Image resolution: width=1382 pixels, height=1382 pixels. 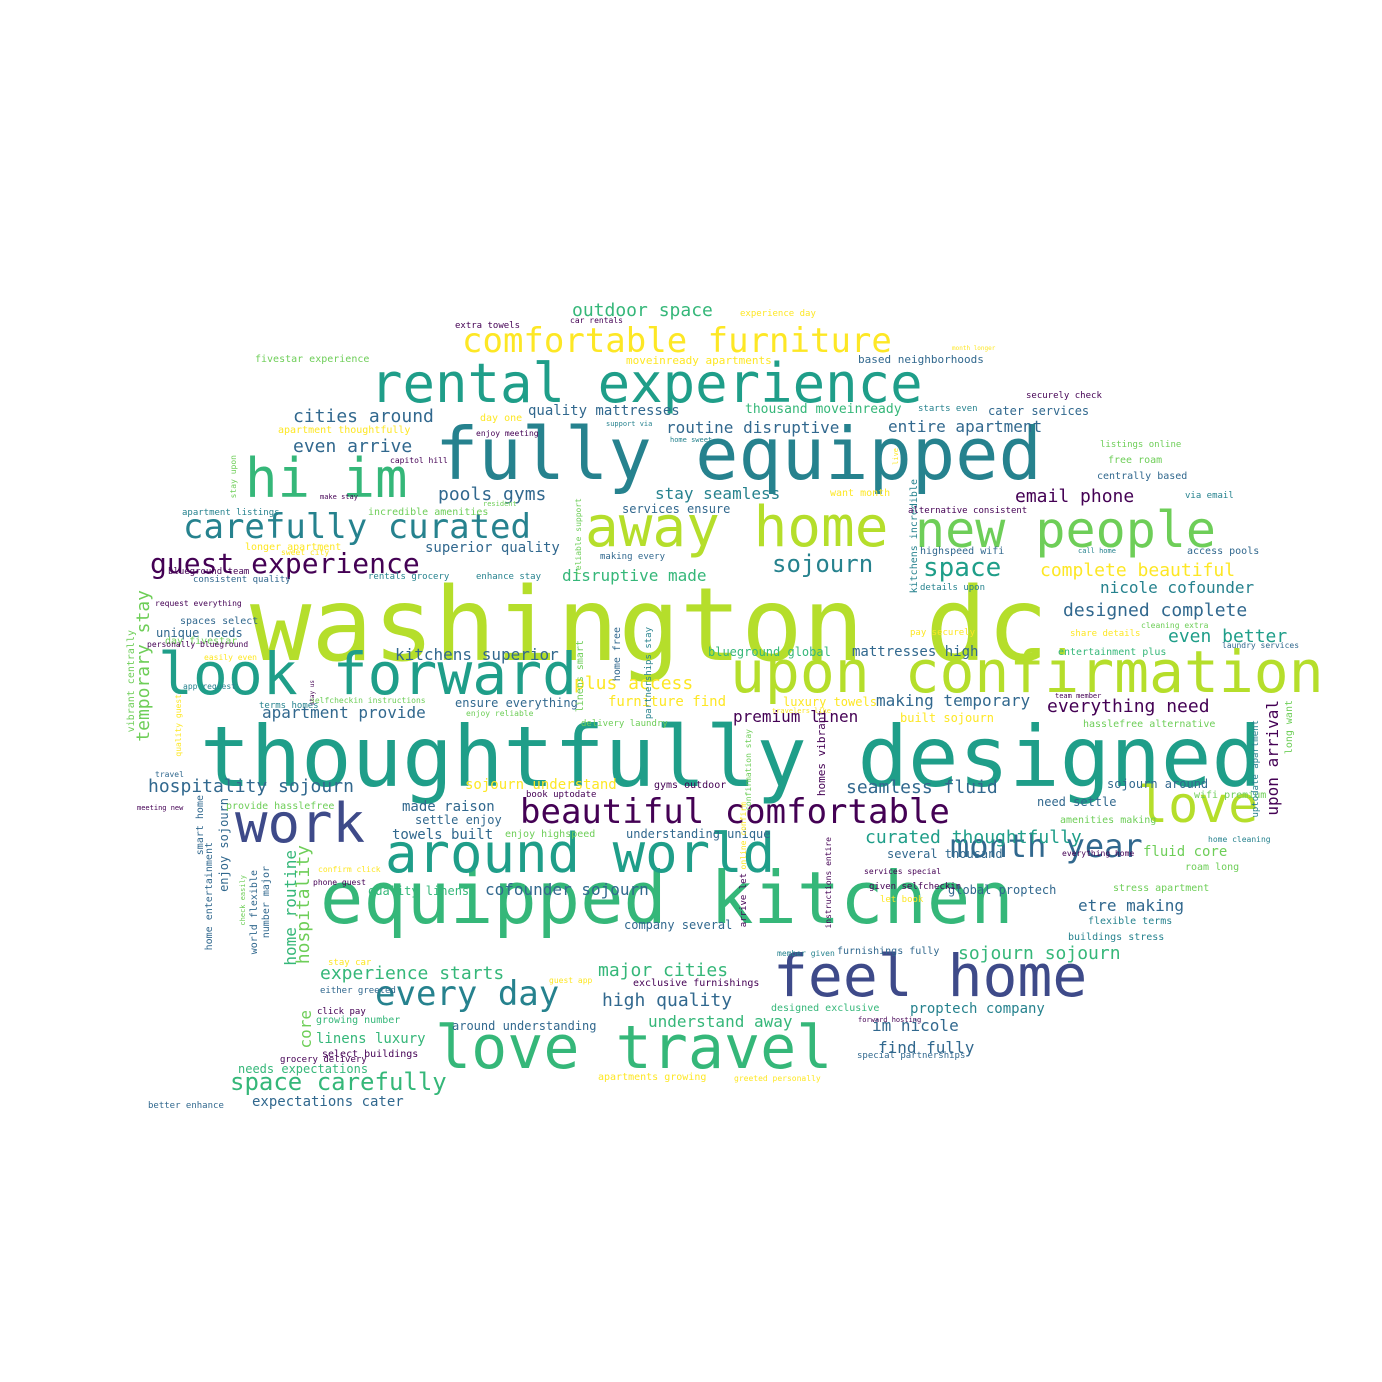 What do you see at coordinates (233, 477) in the screenshot?
I see `word-stay-upon: stay upon` at bounding box center [233, 477].